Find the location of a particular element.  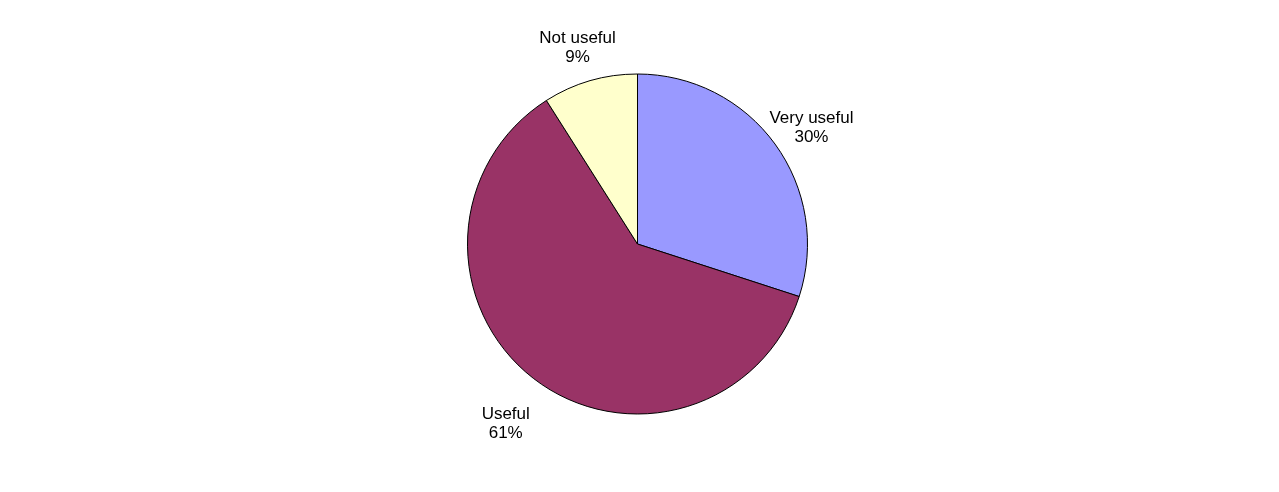

data-label: 61% is located at coordinates (505, 432).